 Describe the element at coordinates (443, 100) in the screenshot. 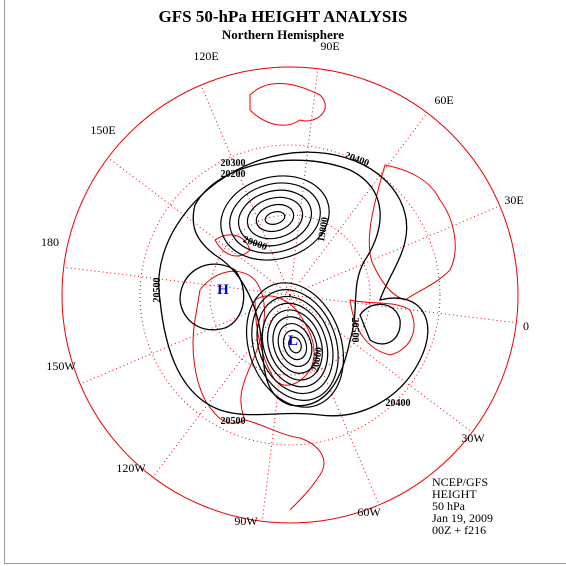

I see `longitude-label: 60E` at that location.